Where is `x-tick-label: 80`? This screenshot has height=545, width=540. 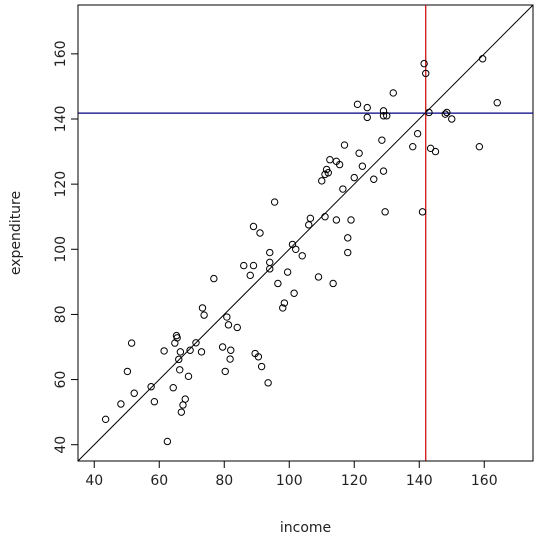 x-tick-label: 80 is located at coordinates (224, 481).